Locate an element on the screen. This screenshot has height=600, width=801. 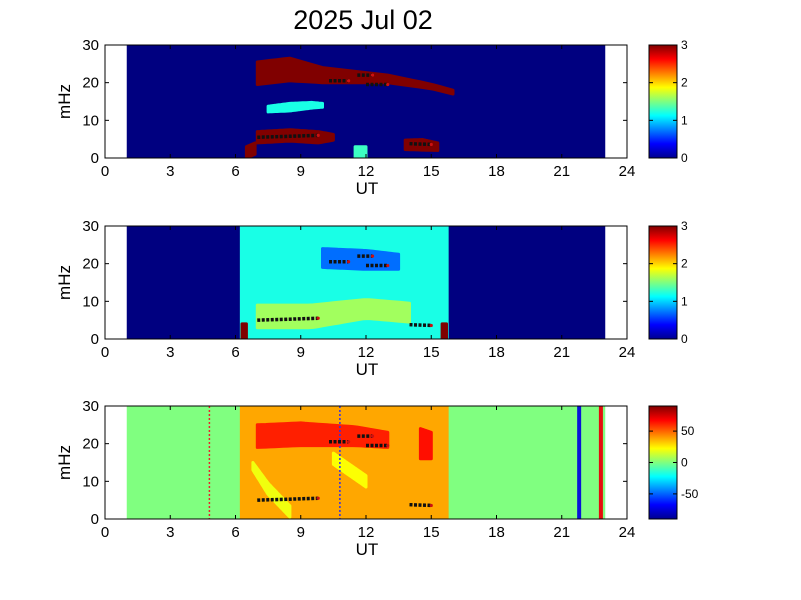
colorbar: 50 0 -50 is located at coordinates (673, 462).